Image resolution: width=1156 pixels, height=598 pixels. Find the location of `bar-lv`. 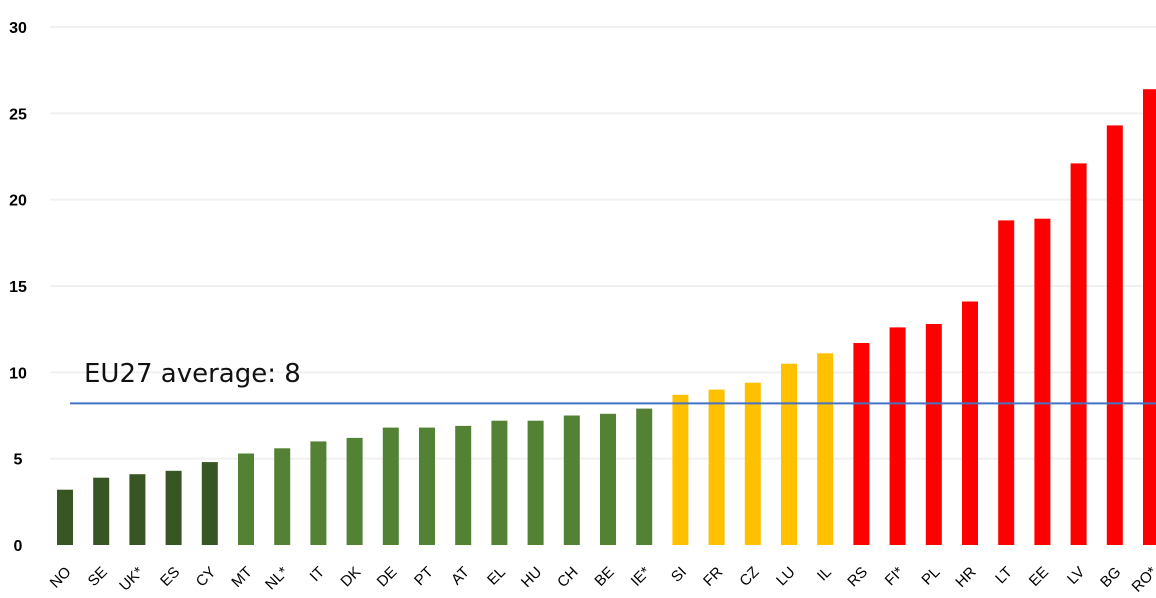

bar-lv is located at coordinates (1078, 354).